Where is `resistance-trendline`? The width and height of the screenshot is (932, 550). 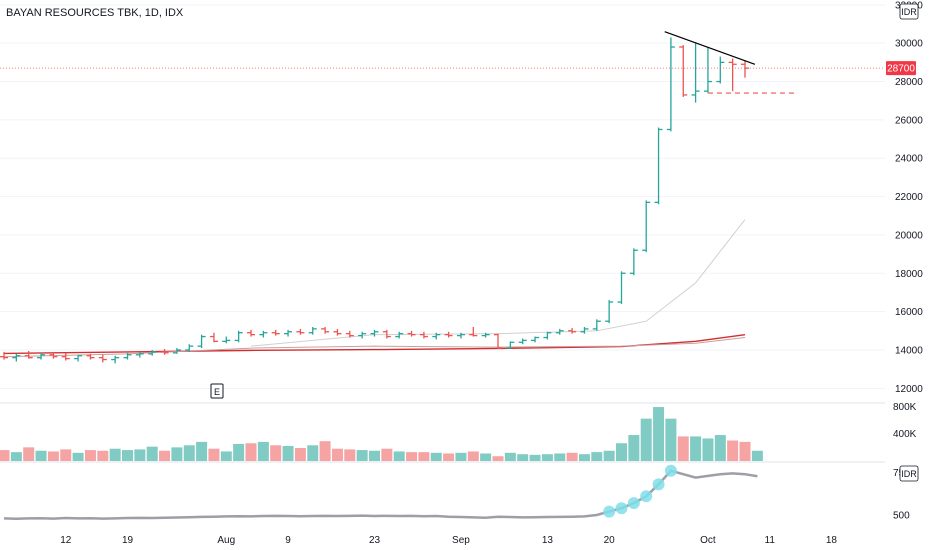 resistance-trendline is located at coordinates (710, 48).